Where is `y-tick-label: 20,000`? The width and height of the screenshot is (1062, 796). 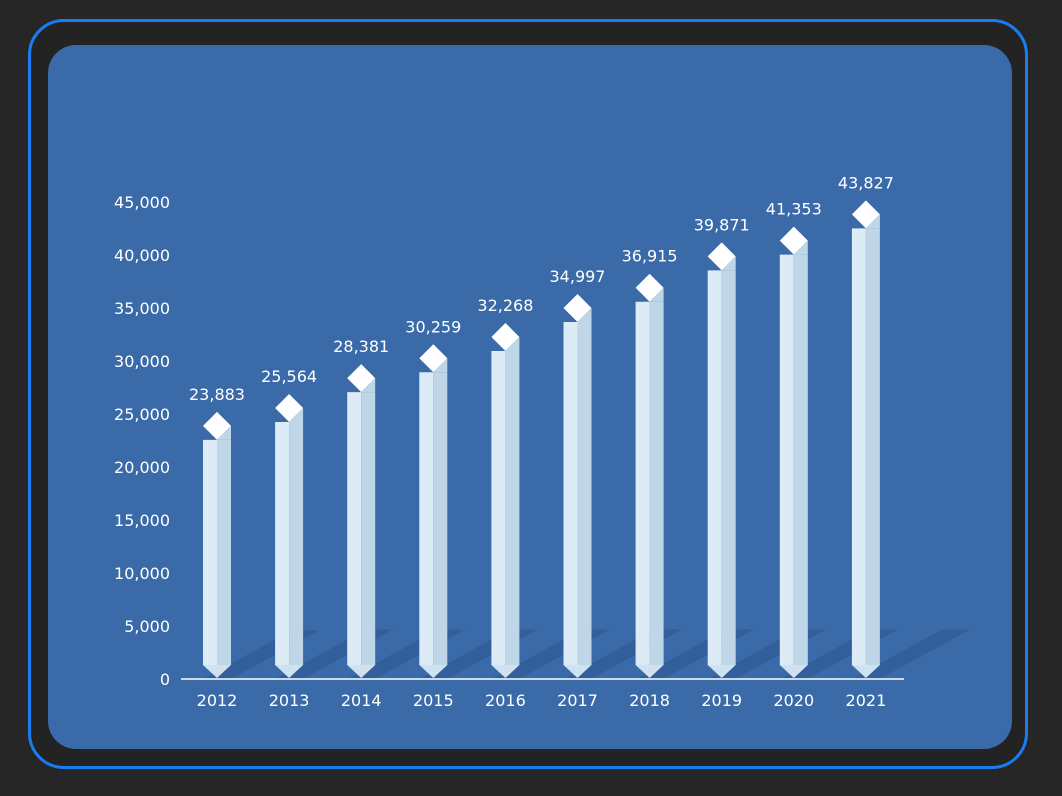
y-tick-label: 20,000 is located at coordinates (142, 467).